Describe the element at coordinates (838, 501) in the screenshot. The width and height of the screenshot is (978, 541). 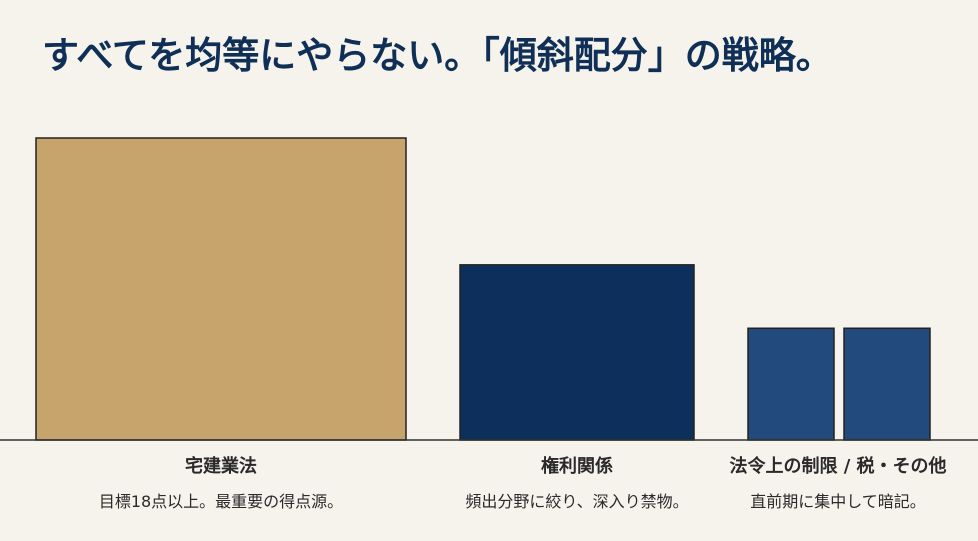
I see `category-description: 直前期に集中して暗記。` at that location.